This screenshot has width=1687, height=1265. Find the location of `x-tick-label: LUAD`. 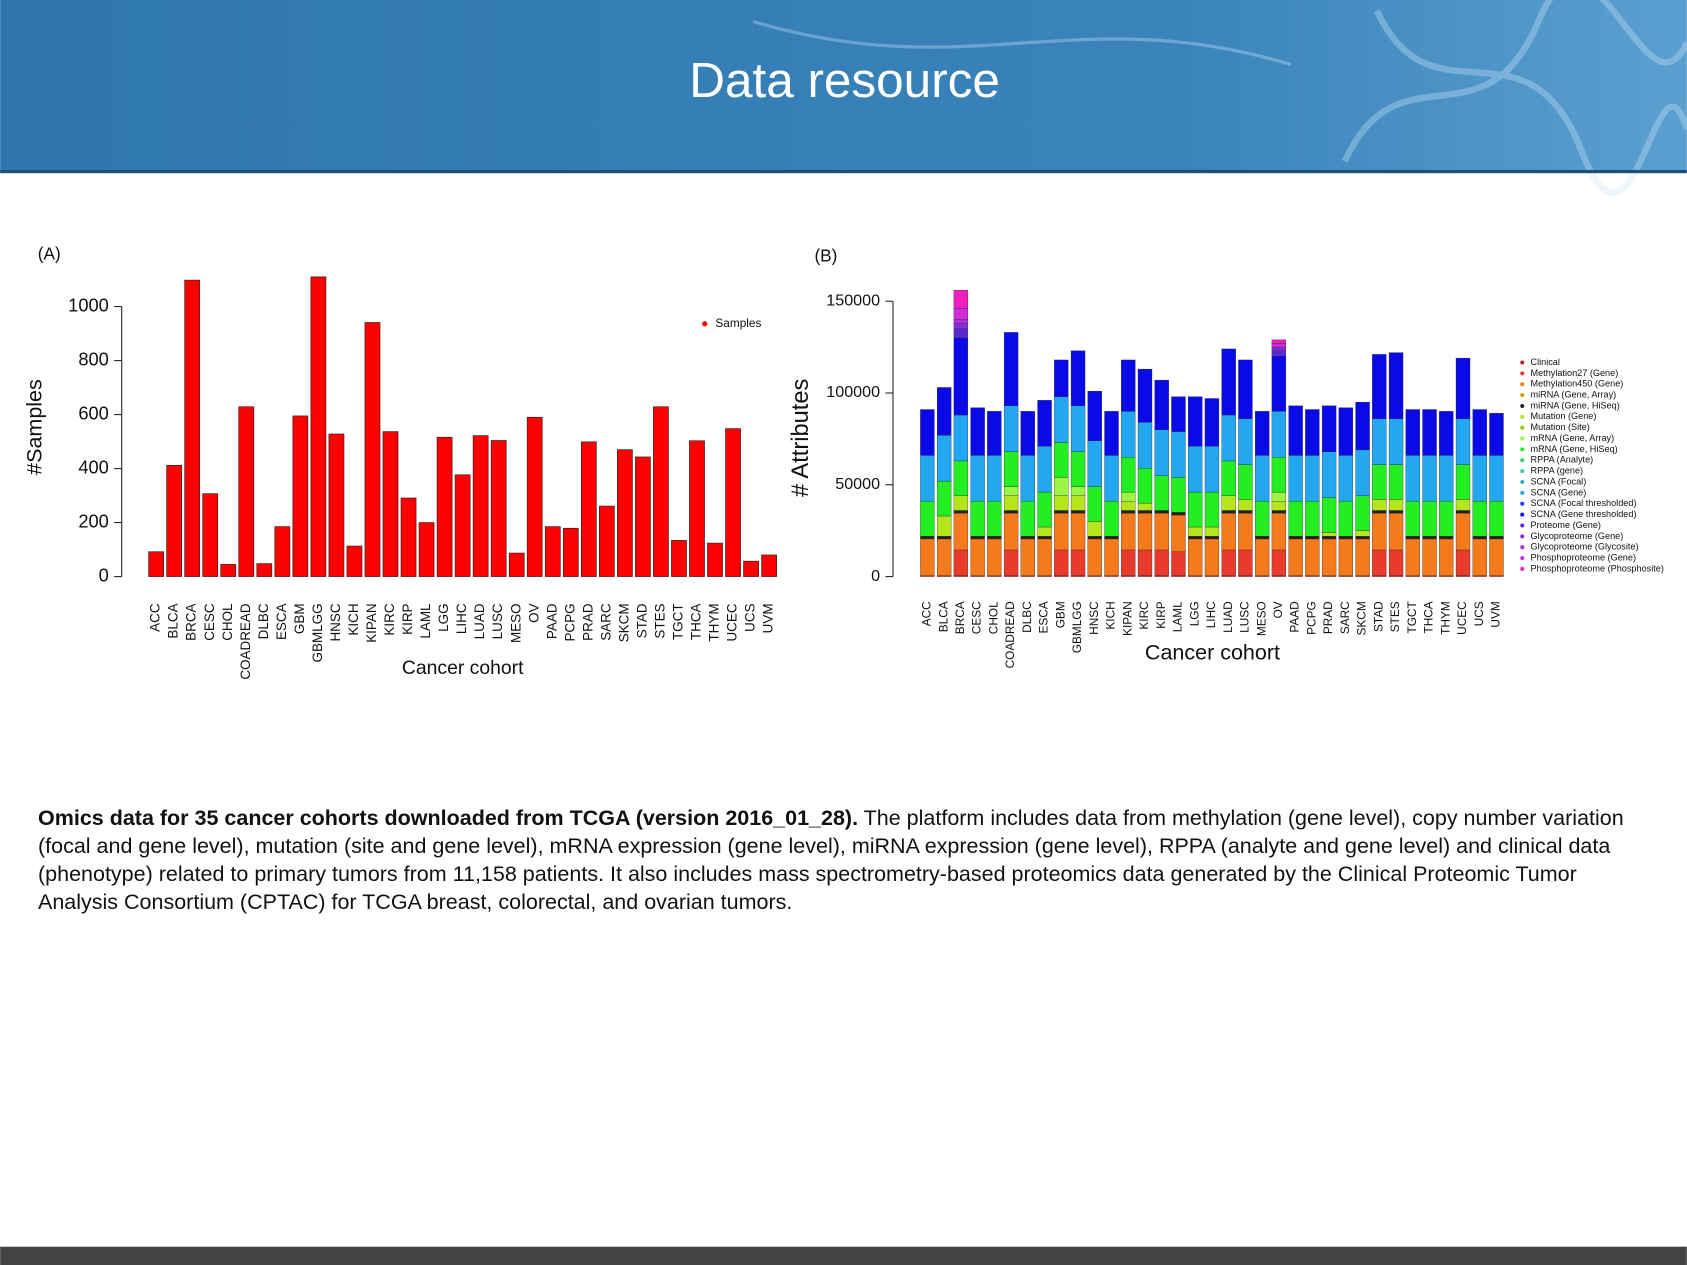

x-tick-label: LUAD is located at coordinates (1228, 617).